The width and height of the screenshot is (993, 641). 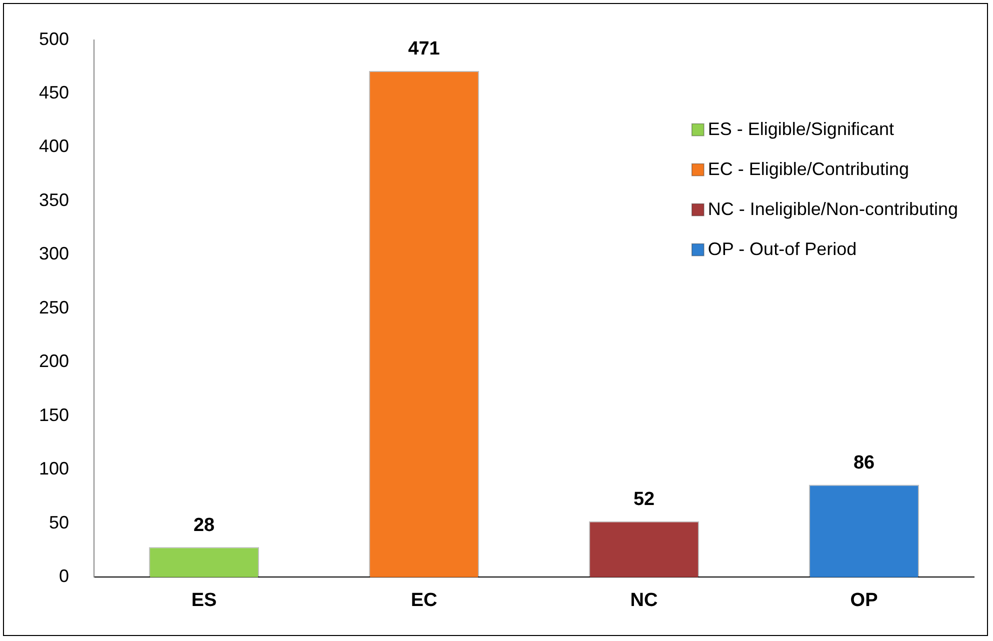 I want to click on y-tick-label: 400, so click(x=54, y=146).